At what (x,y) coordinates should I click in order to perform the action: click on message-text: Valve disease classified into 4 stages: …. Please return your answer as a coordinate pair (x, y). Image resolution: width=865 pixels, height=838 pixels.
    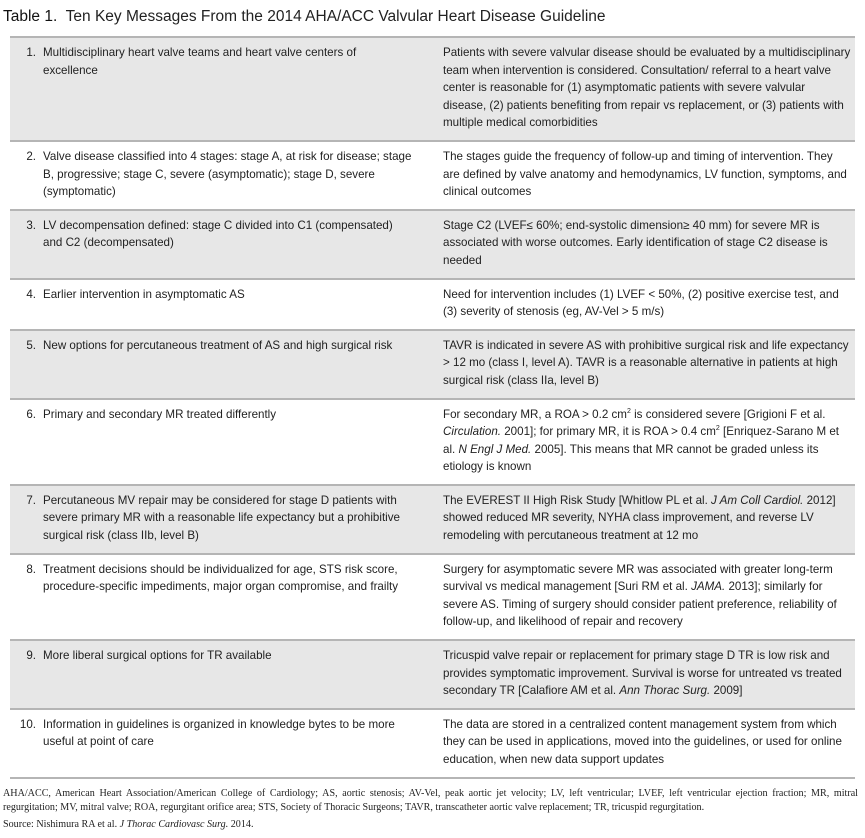
    Looking at the image, I should click on (227, 174).